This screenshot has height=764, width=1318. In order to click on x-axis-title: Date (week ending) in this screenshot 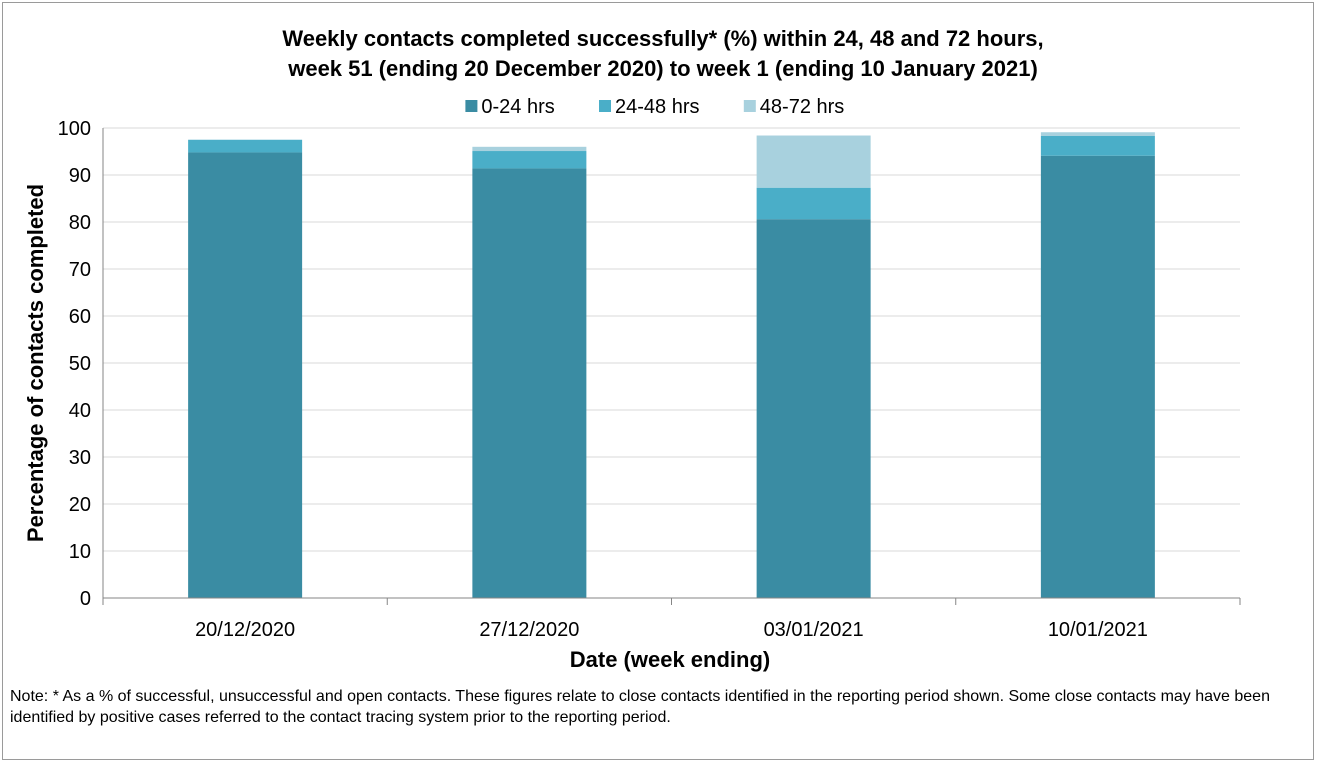, I will do `click(670, 659)`.